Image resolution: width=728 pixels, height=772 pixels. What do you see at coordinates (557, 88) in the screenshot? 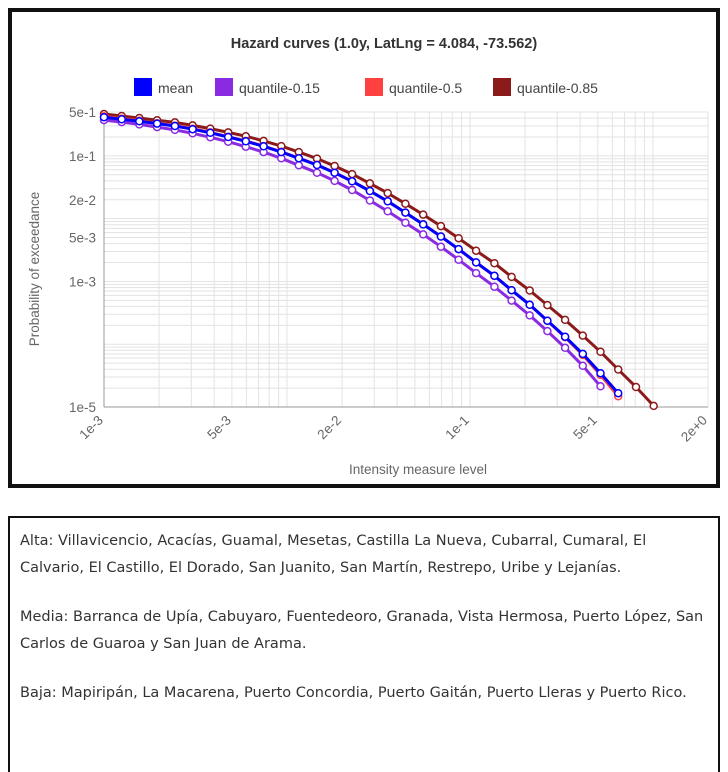
I see `legend-label: quantile-0.85` at bounding box center [557, 88].